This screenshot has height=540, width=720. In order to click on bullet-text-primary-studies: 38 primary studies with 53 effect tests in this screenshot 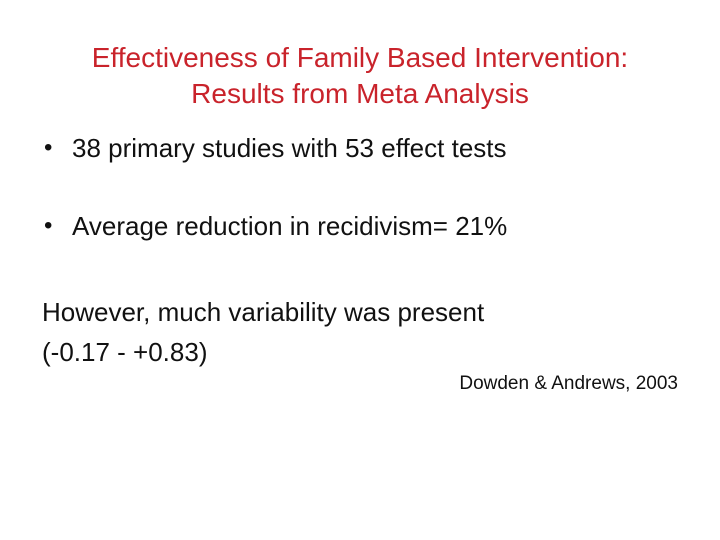, I will do `click(289, 148)`.